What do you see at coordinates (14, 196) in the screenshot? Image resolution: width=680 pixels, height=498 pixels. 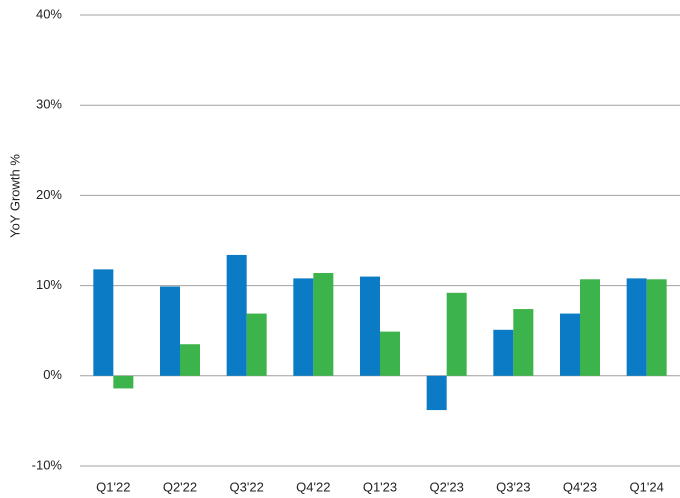 I see `y-axis-label: YoY Growth %` at bounding box center [14, 196].